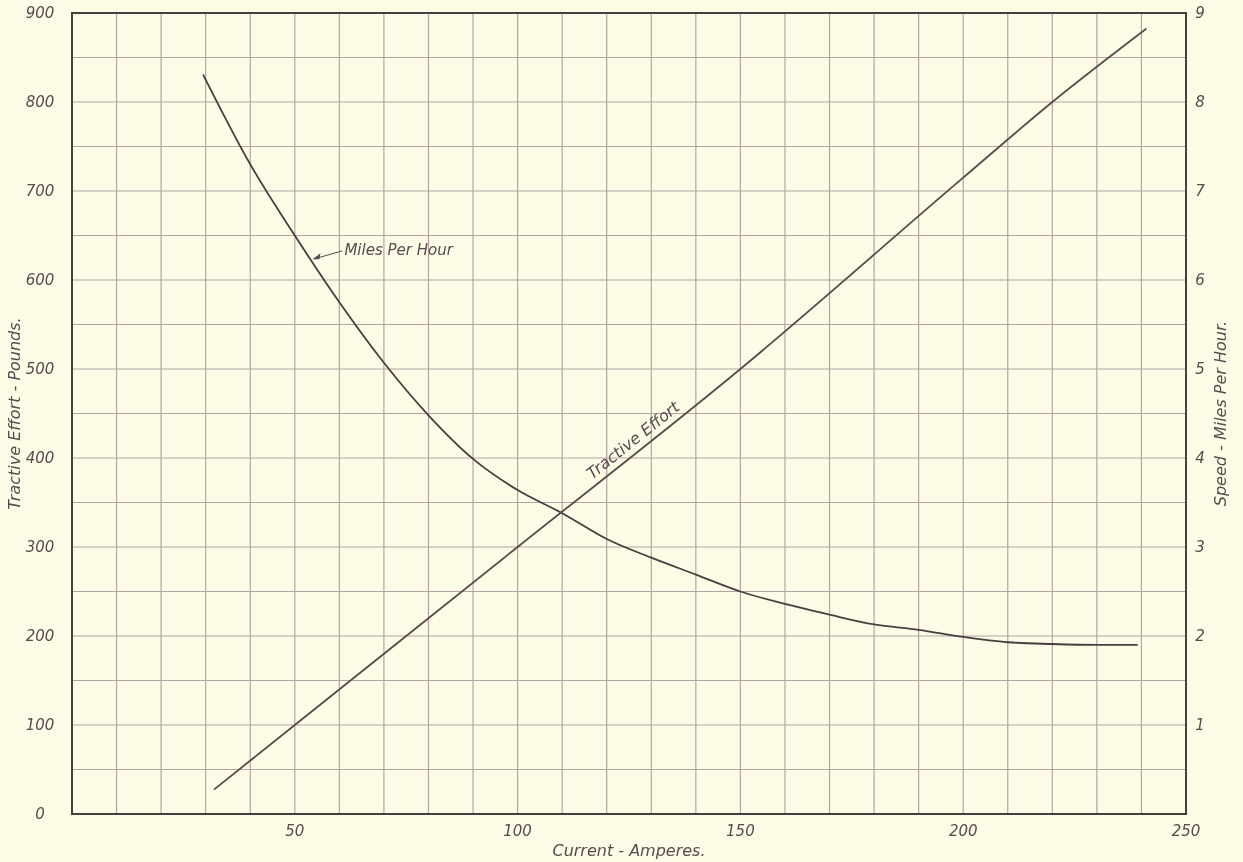  I want to click on x-tick-label: 50, so click(295, 831).